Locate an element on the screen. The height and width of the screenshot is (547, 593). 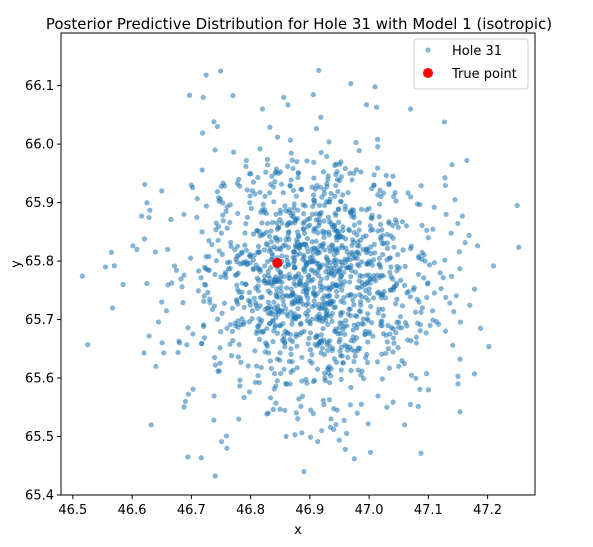
y-tick-label: 65.4 is located at coordinates (39, 496).